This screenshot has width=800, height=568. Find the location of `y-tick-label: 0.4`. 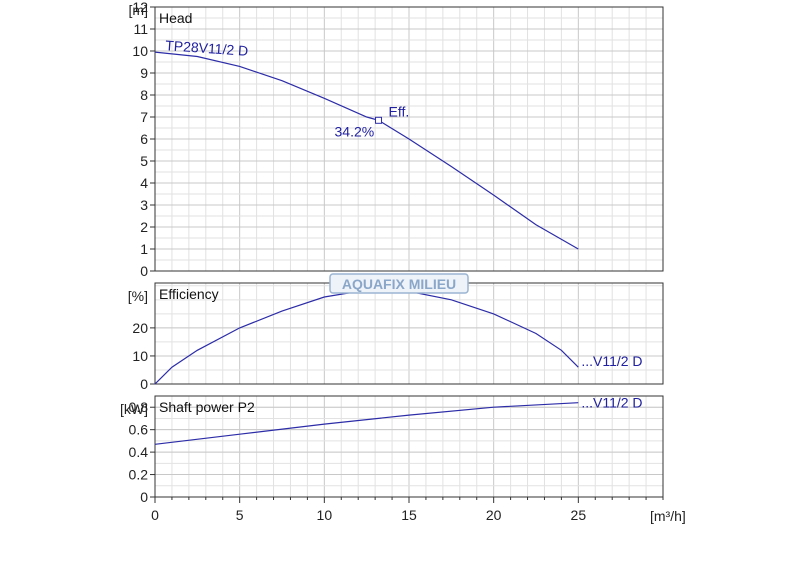

y-tick-label: 0.4 is located at coordinates (139, 452).